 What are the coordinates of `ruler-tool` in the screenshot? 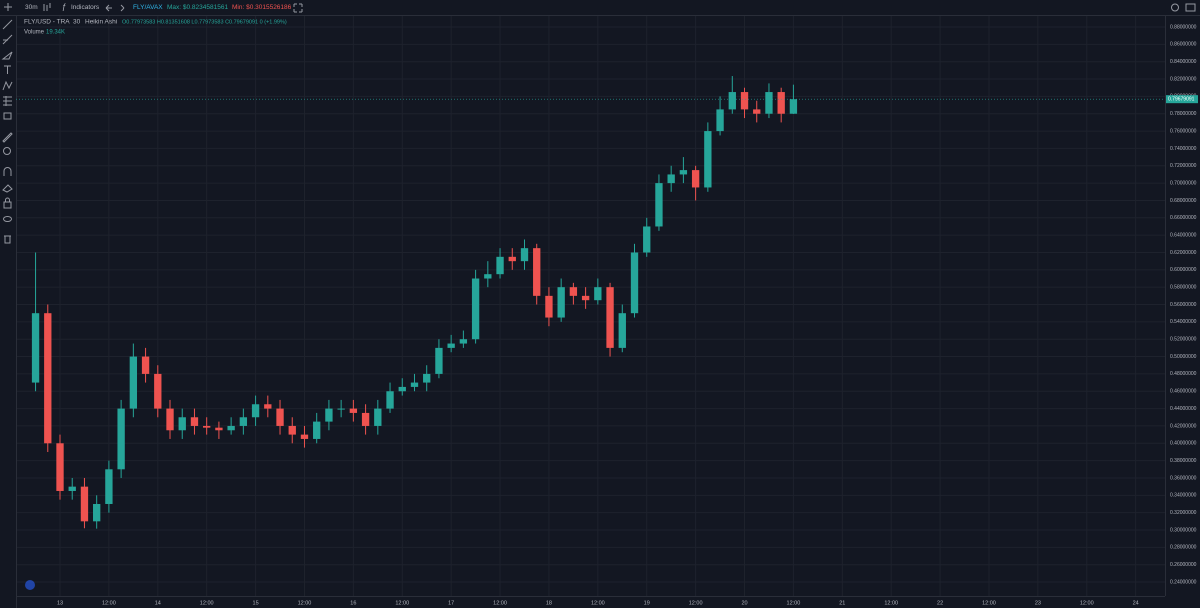 It's located at (7, 137).